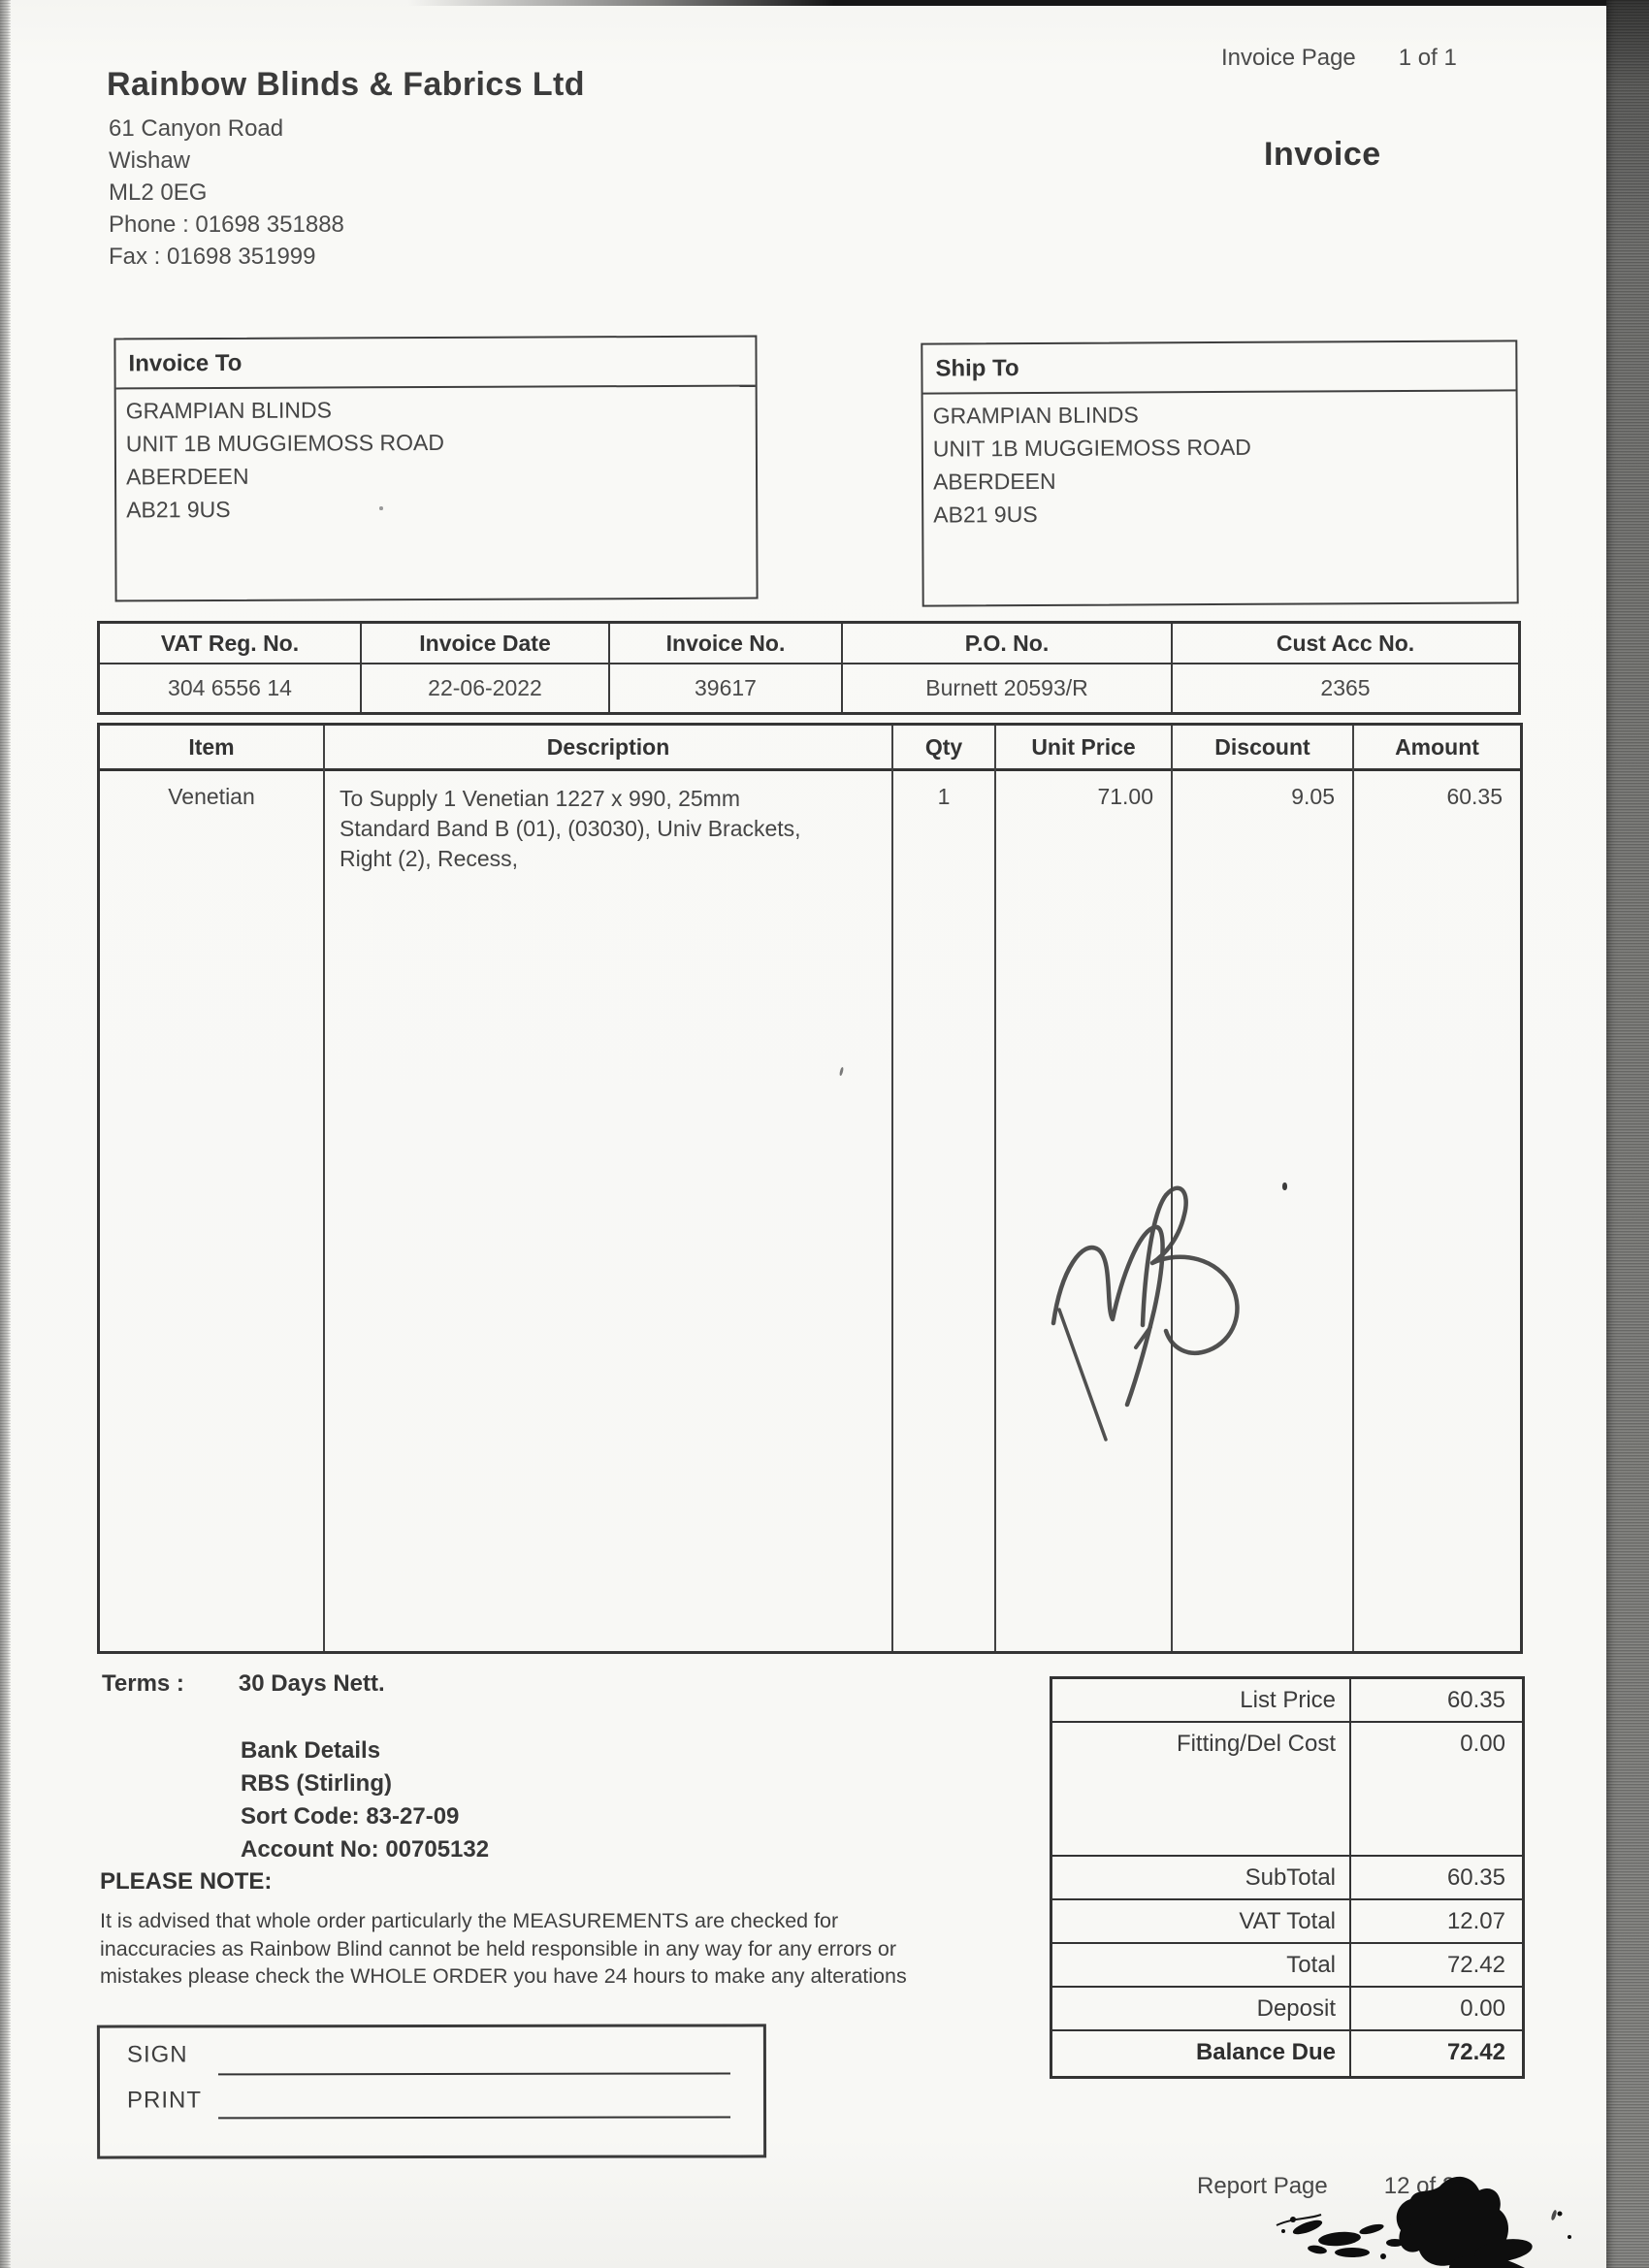  I want to click on totals-label: VAT Total, so click(1201, 1921).